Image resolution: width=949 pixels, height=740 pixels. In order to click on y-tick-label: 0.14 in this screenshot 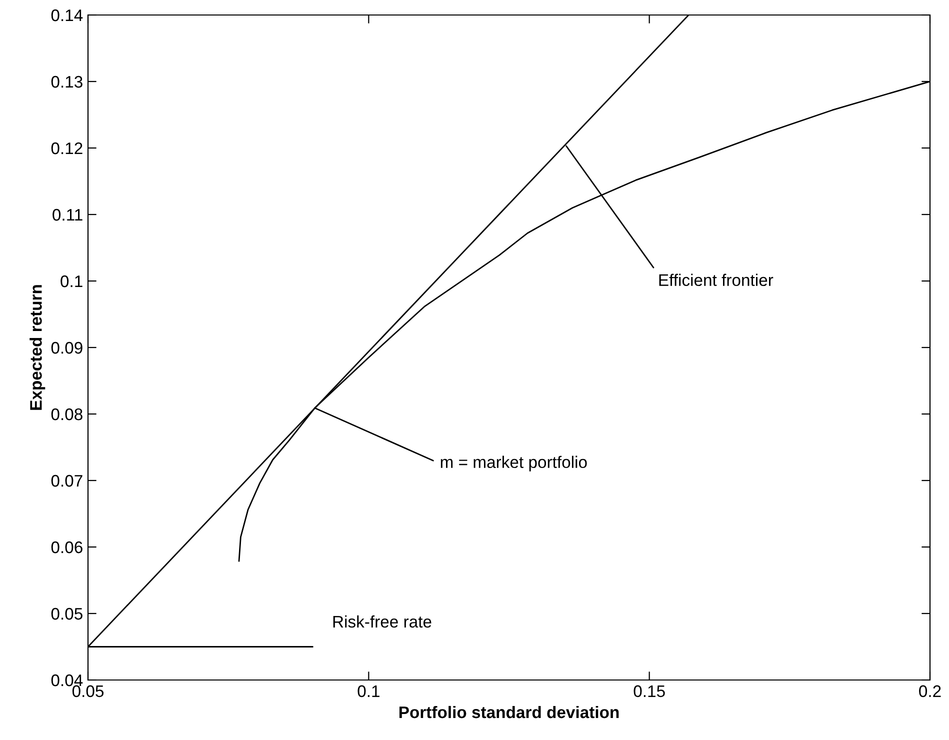, I will do `click(67, 15)`.